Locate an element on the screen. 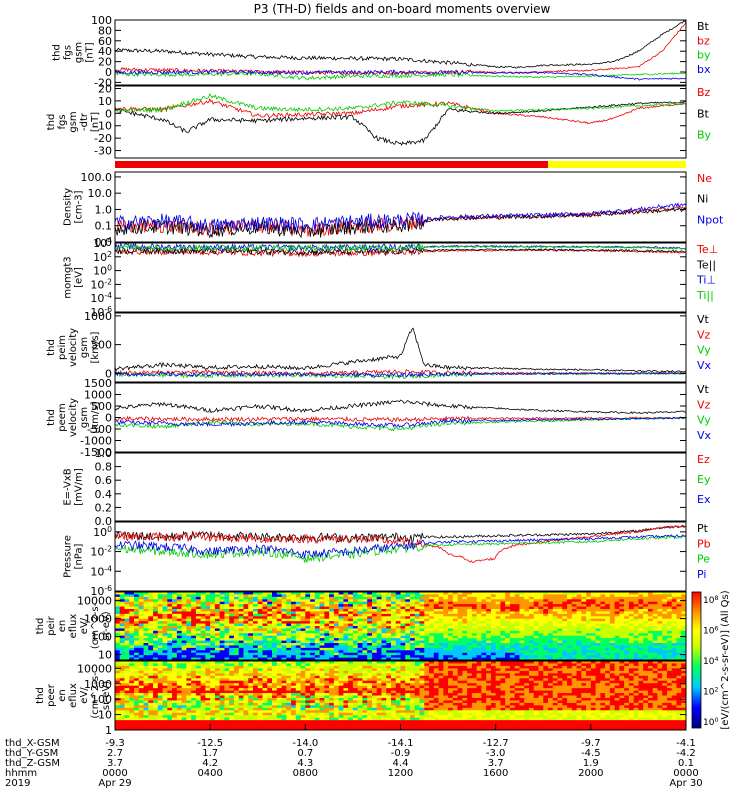 This screenshot has width=750, height=800. y-tick-label: 500 is located at coordinates (101, 345).